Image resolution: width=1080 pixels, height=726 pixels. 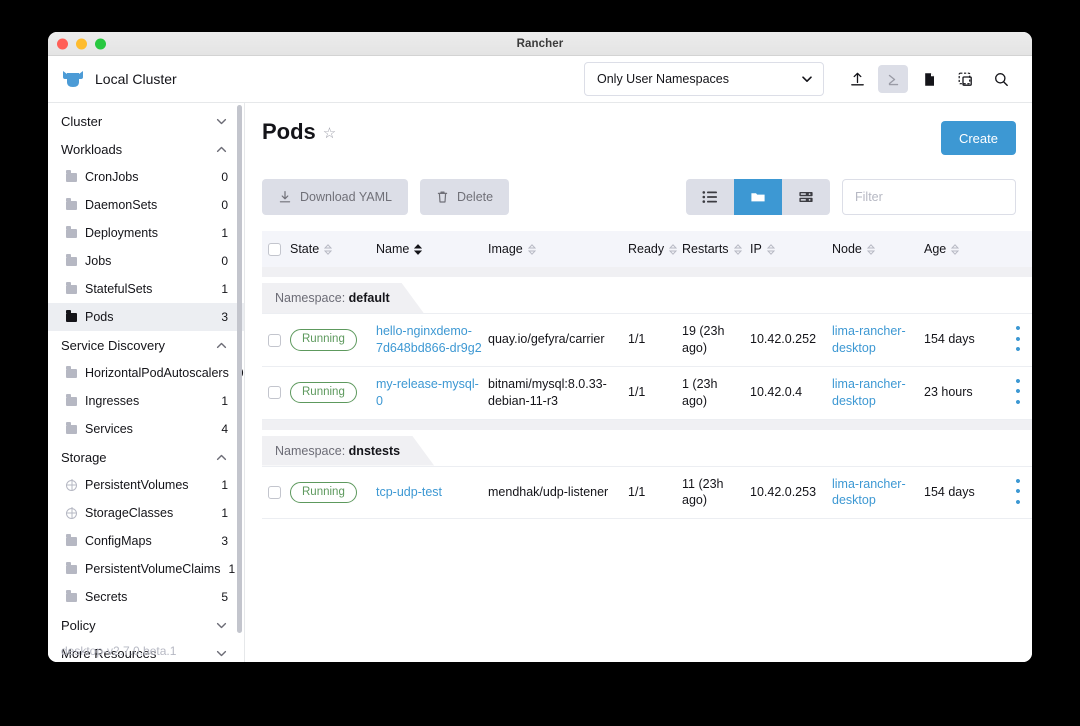 What do you see at coordinates (464, 197) in the screenshot?
I see `delete-button: Delete` at bounding box center [464, 197].